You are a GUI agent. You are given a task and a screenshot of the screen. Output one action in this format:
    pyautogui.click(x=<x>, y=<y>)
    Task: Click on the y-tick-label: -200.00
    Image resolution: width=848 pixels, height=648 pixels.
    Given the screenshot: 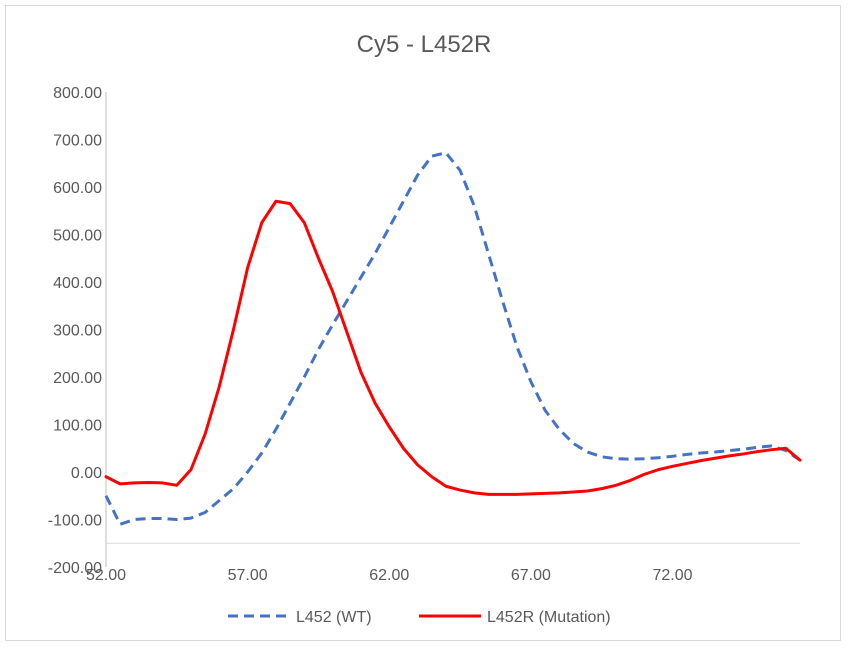 What is the action you would take?
    pyautogui.click(x=75, y=568)
    